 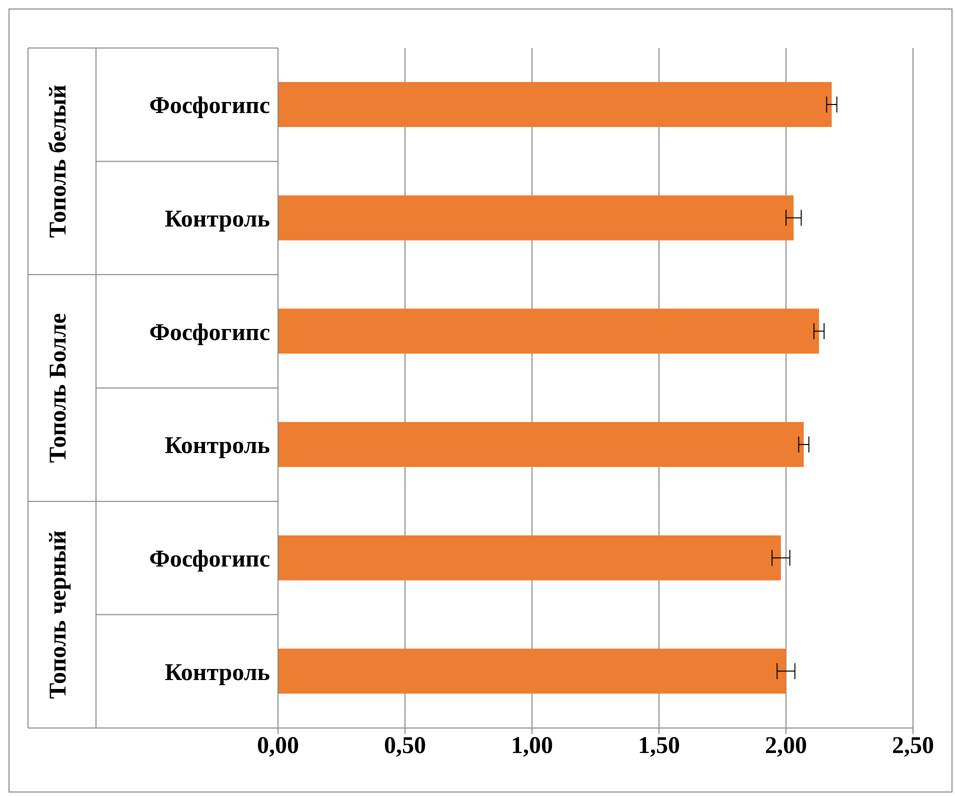 What do you see at coordinates (59, 387) in the screenshot?
I see `text: Тополь Болле` at bounding box center [59, 387].